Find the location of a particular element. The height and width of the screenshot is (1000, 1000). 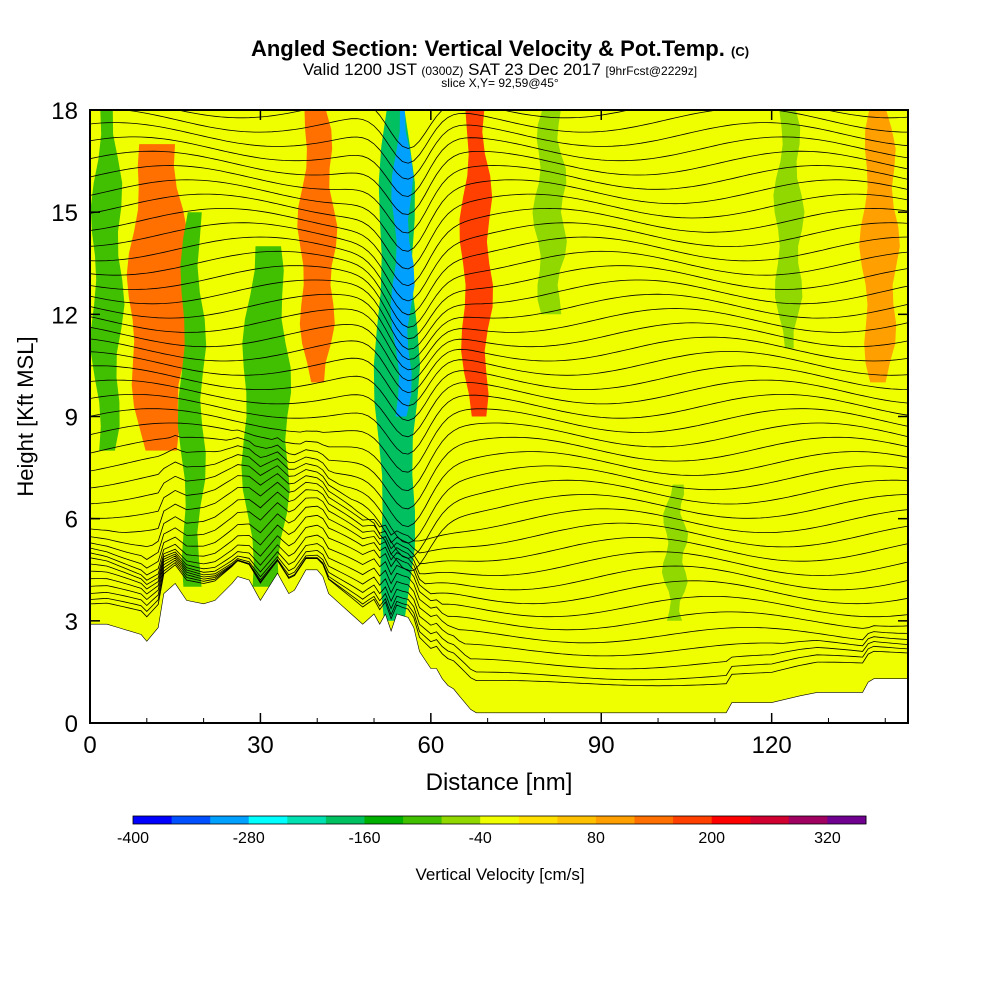

y-tick-label: 15 is located at coordinates (64, 213).